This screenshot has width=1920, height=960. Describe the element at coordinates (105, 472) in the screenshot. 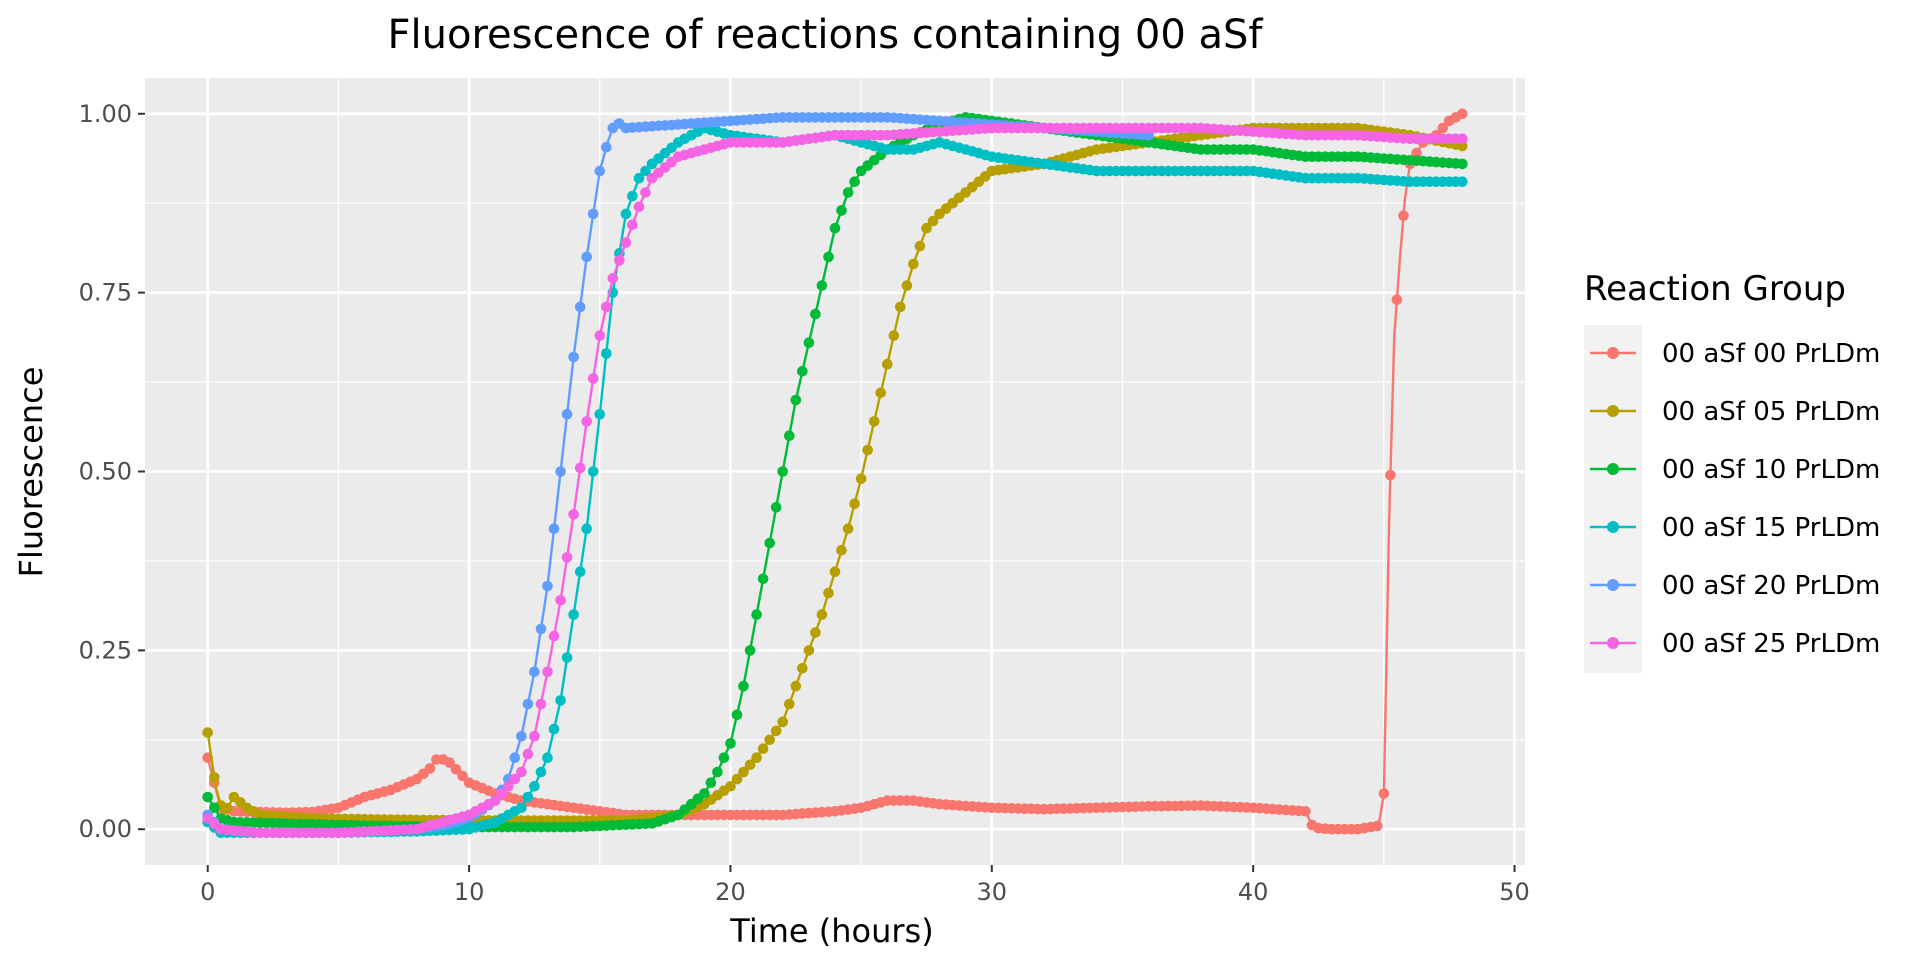

I see `y-tick-label: 0.50` at that location.